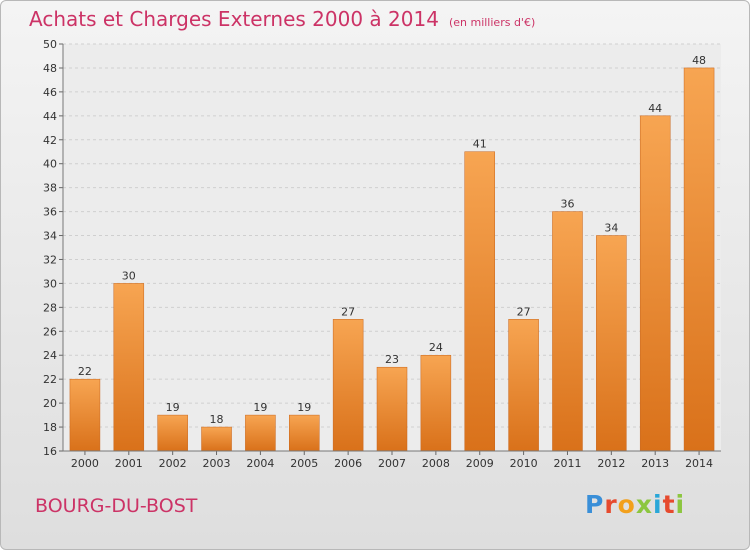  What do you see at coordinates (644, 504) in the screenshot?
I see `logo-letter: x` at bounding box center [644, 504].